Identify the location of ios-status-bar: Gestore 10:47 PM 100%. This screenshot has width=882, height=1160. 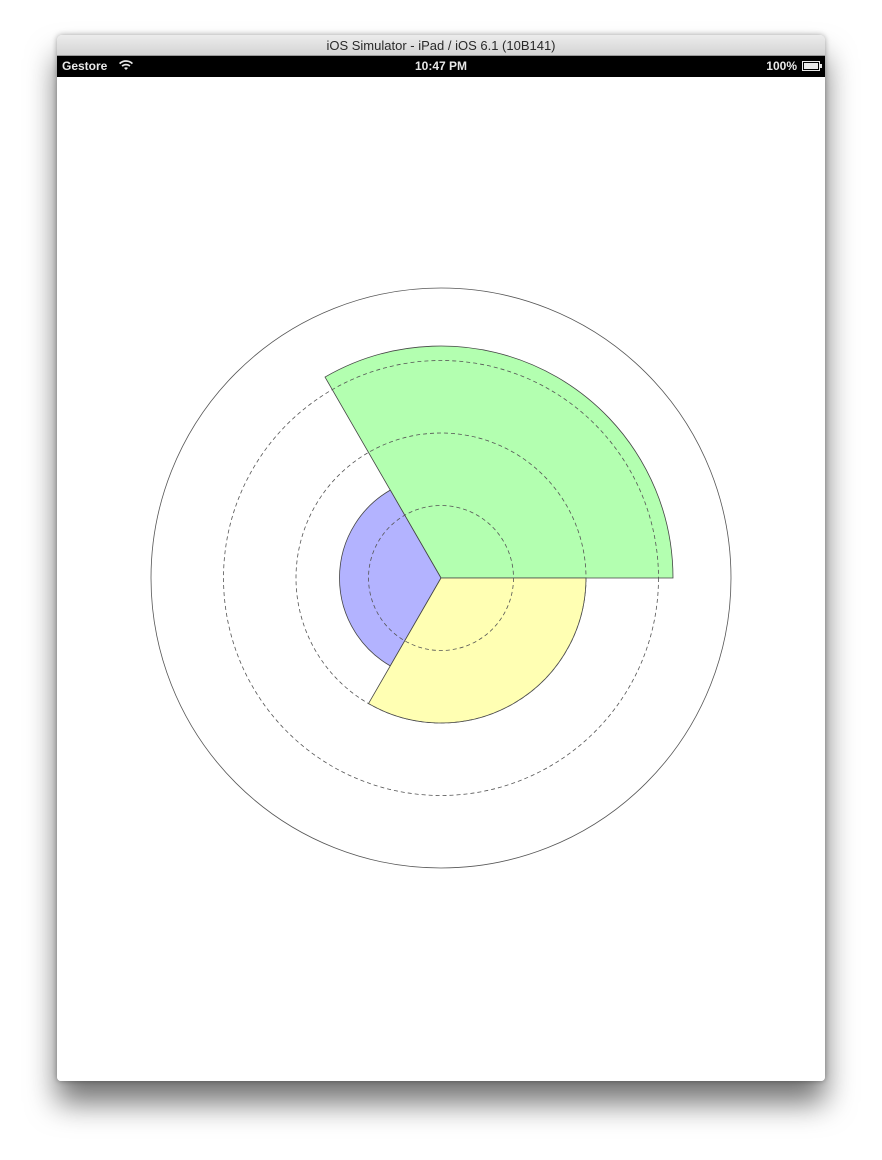
(441, 66).